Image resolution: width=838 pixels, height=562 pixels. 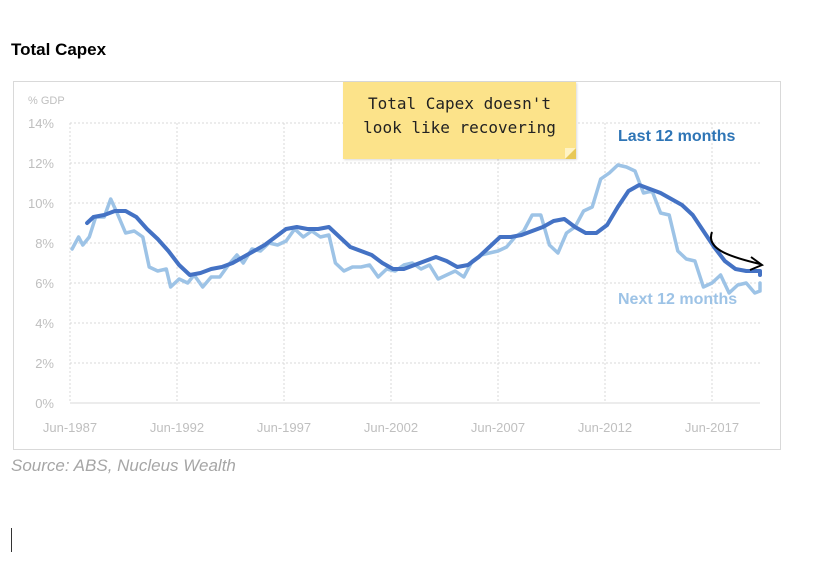 What do you see at coordinates (570, 153) in the screenshot?
I see `note-folded-corner` at bounding box center [570, 153].